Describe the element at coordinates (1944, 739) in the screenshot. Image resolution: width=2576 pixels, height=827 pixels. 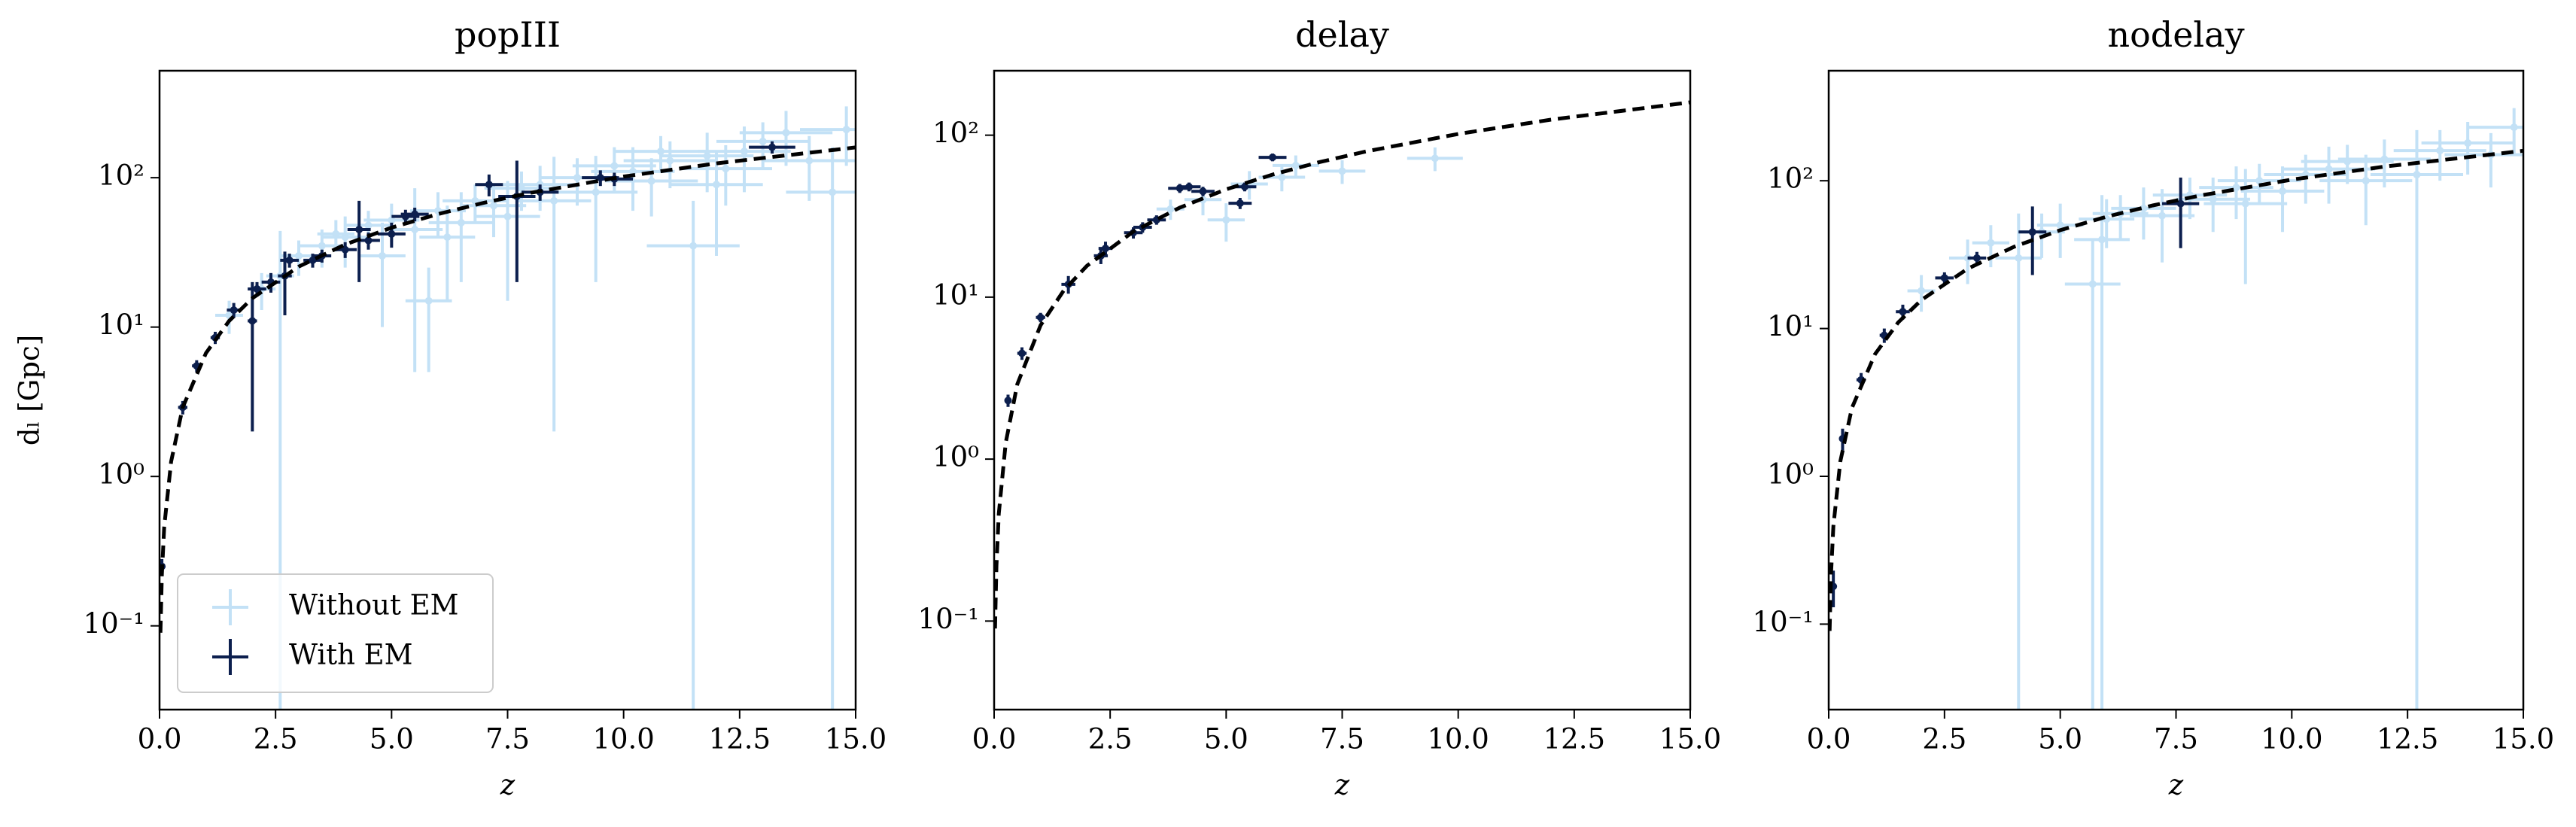
I see `x-tick-label: 2.5` at that location.